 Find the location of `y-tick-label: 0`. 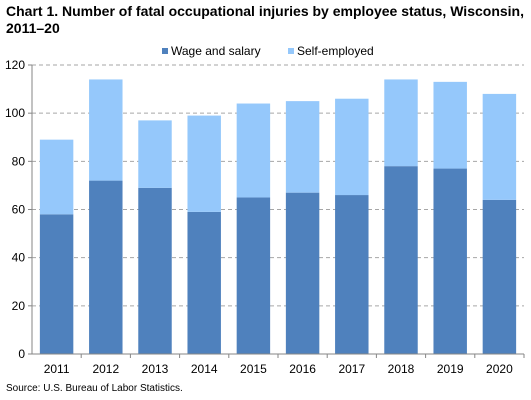

y-tick-label: 0 is located at coordinates (21, 354).